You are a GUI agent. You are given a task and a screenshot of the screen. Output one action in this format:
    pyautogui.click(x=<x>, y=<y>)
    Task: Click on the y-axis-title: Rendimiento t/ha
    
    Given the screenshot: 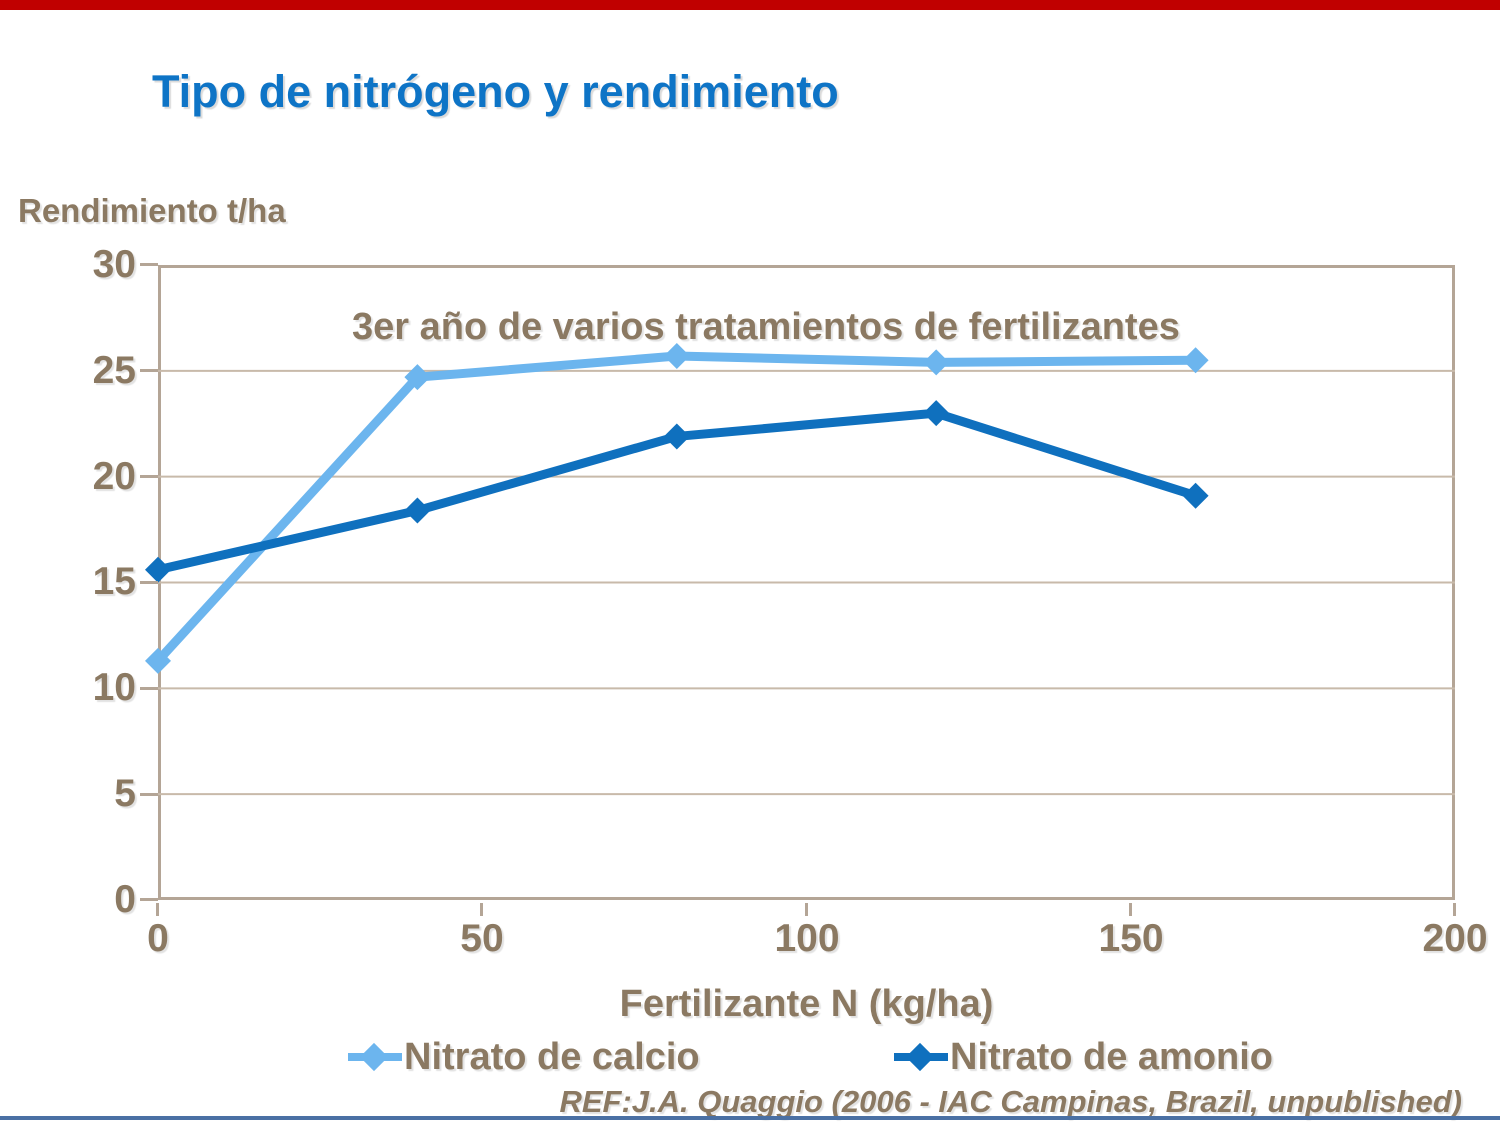 What is the action you would take?
    pyautogui.click(x=152, y=210)
    